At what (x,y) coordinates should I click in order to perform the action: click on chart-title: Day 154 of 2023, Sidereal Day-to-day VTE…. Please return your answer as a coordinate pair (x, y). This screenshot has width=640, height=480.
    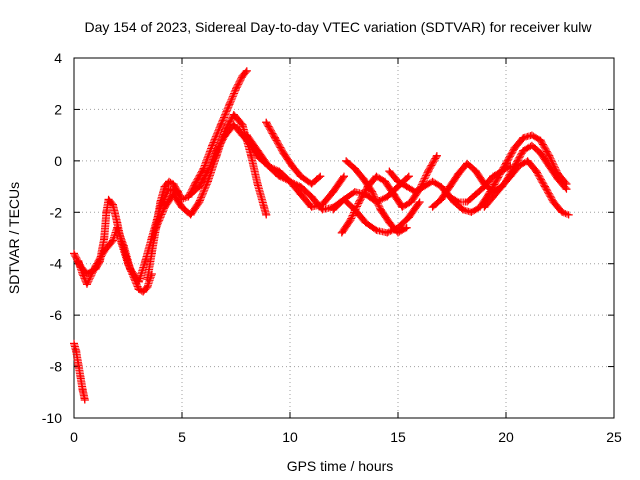
    Looking at the image, I should click on (338, 27).